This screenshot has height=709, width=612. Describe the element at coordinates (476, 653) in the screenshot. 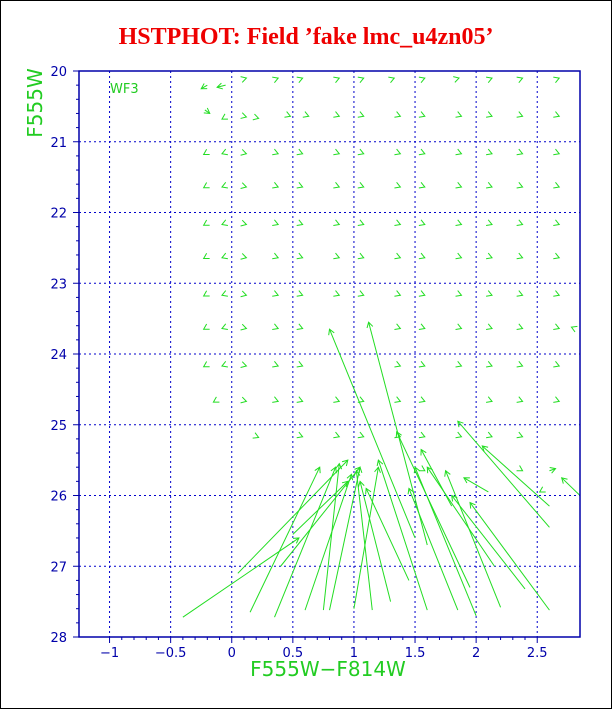

I see `x-tick-label: 2` at that location.